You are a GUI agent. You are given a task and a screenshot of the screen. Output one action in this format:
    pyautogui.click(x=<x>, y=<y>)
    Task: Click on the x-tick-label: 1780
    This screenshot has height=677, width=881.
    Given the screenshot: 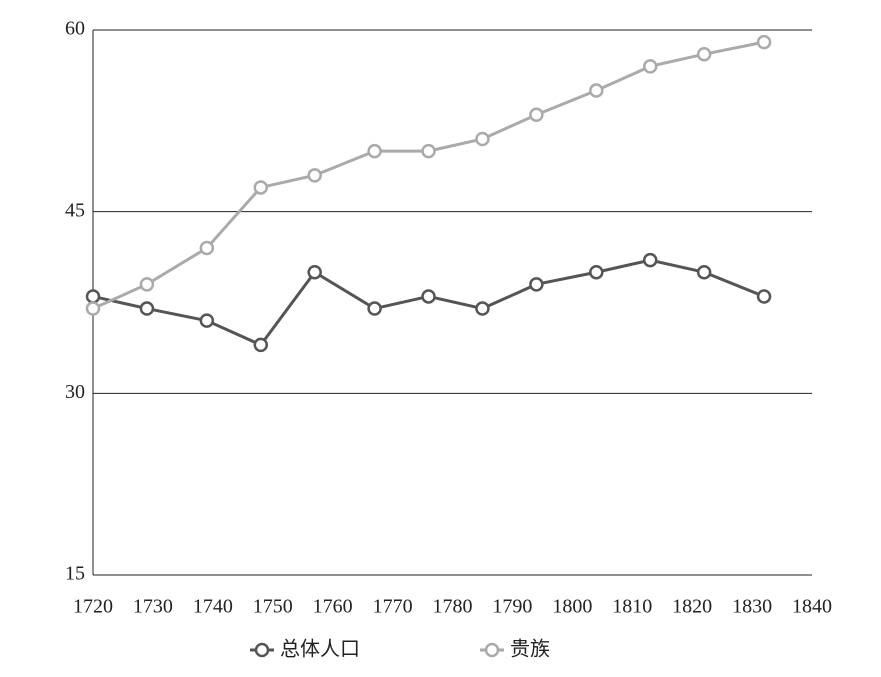 What is the action you would take?
    pyautogui.click(x=453, y=607)
    